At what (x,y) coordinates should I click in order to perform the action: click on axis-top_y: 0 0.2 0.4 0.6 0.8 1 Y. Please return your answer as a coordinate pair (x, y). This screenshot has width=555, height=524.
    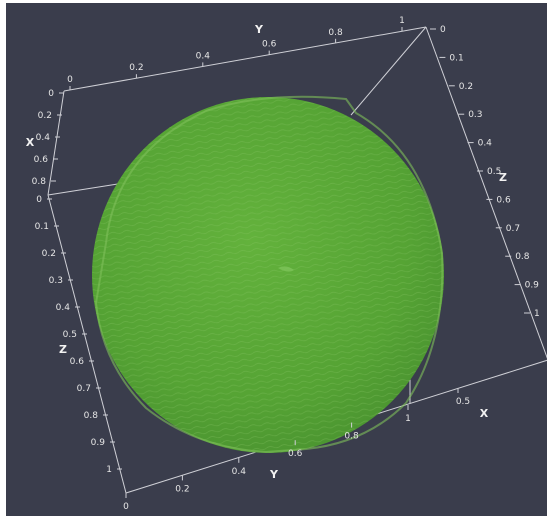
    Looking at the image, I should click on (236, 53).